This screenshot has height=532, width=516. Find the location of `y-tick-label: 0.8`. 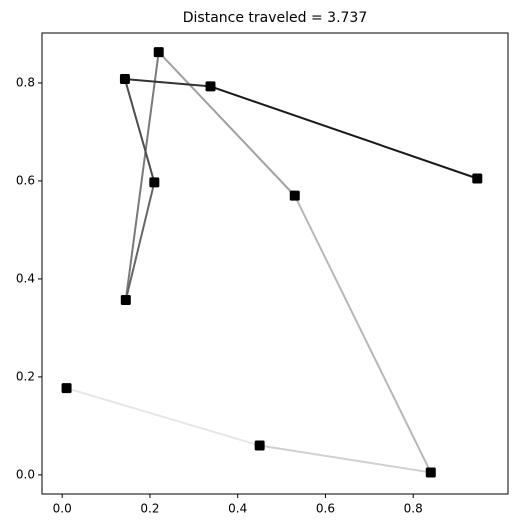

y-tick-label: 0.8 is located at coordinates (25, 82).